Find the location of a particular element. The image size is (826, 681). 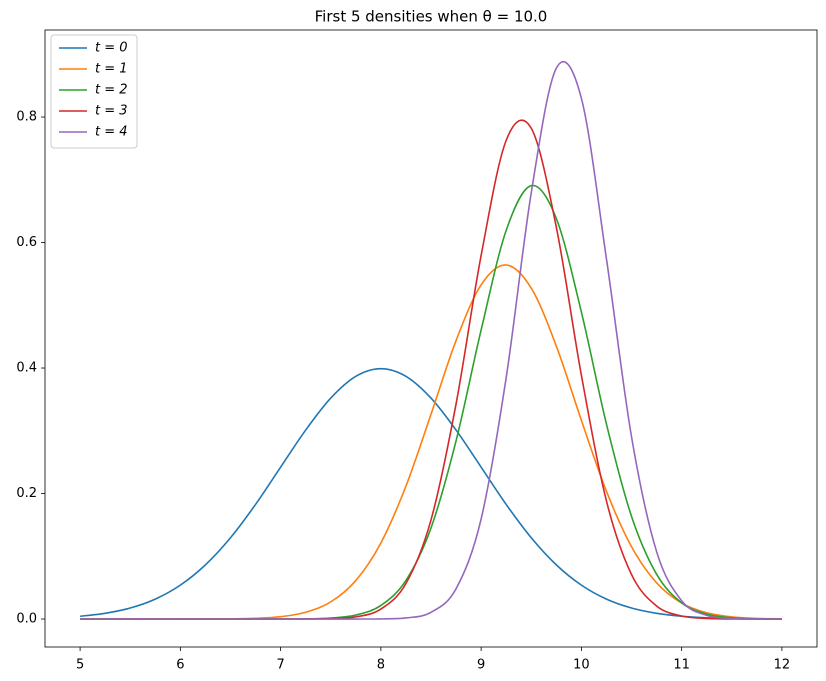

y-tick-label: 0.2 is located at coordinates (26, 493).